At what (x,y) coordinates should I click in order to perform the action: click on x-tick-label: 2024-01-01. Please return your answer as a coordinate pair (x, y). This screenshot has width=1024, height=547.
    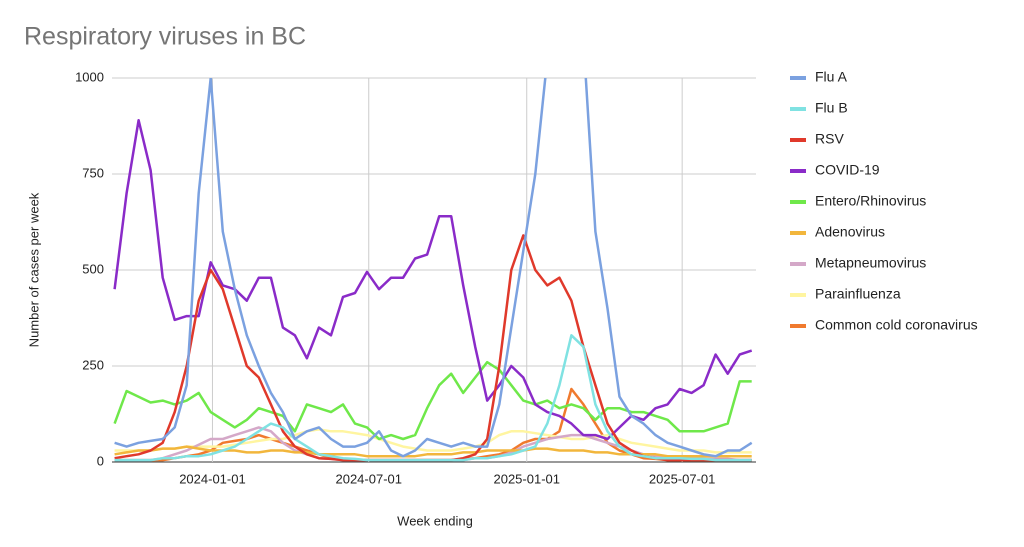
    Looking at the image, I should click on (212, 478).